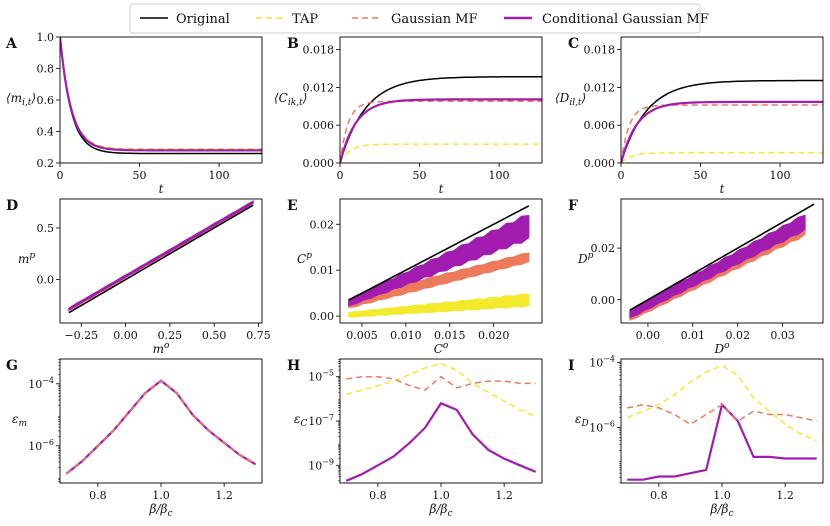  What do you see at coordinates (125, 335) in the screenshot?
I see `x-tick-label: 0.00` at bounding box center [125, 335].